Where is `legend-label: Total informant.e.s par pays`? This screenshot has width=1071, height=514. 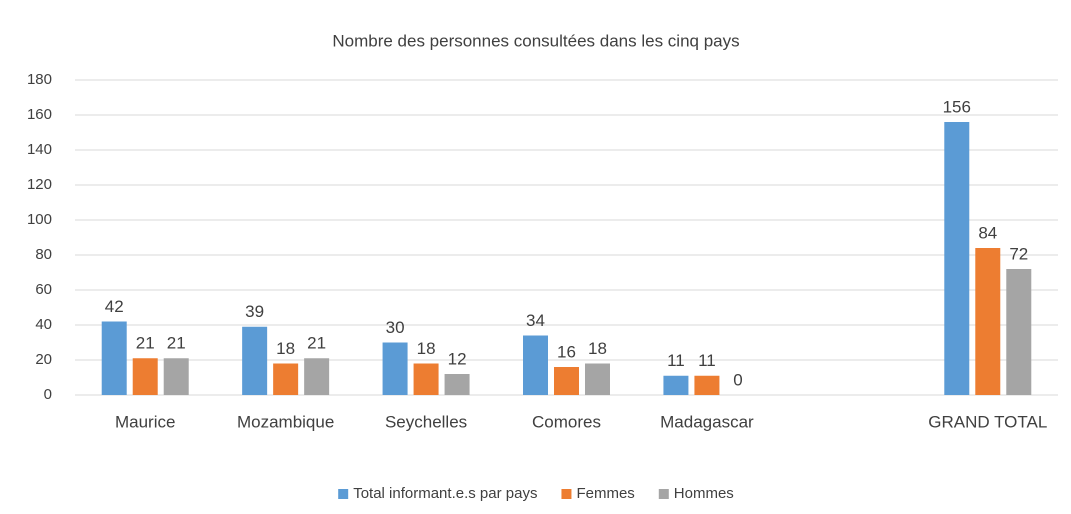
legend-label: Total informant.e.s par pays is located at coordinates (445, 493).